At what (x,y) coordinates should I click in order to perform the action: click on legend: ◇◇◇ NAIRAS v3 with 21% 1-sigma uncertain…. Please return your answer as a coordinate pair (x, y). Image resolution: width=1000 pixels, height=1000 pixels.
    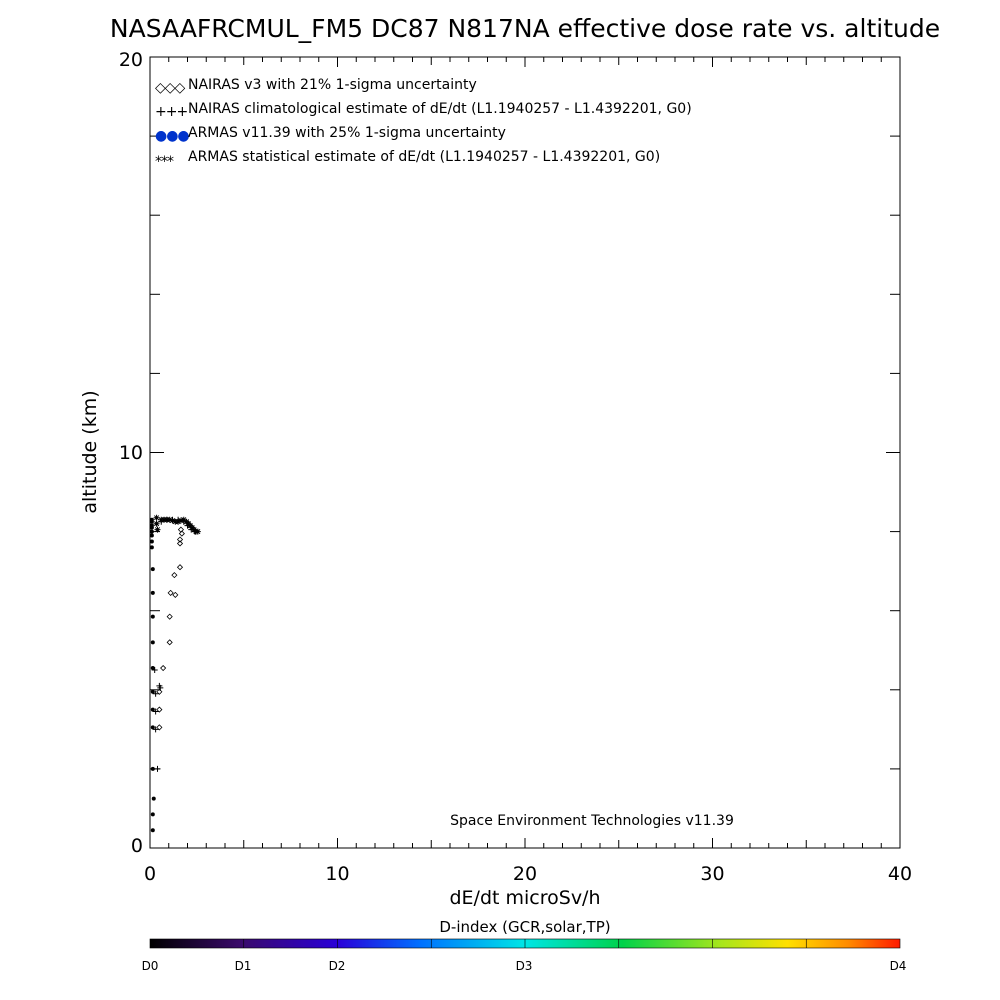
    Looking at the image, I should click on (423, 123).